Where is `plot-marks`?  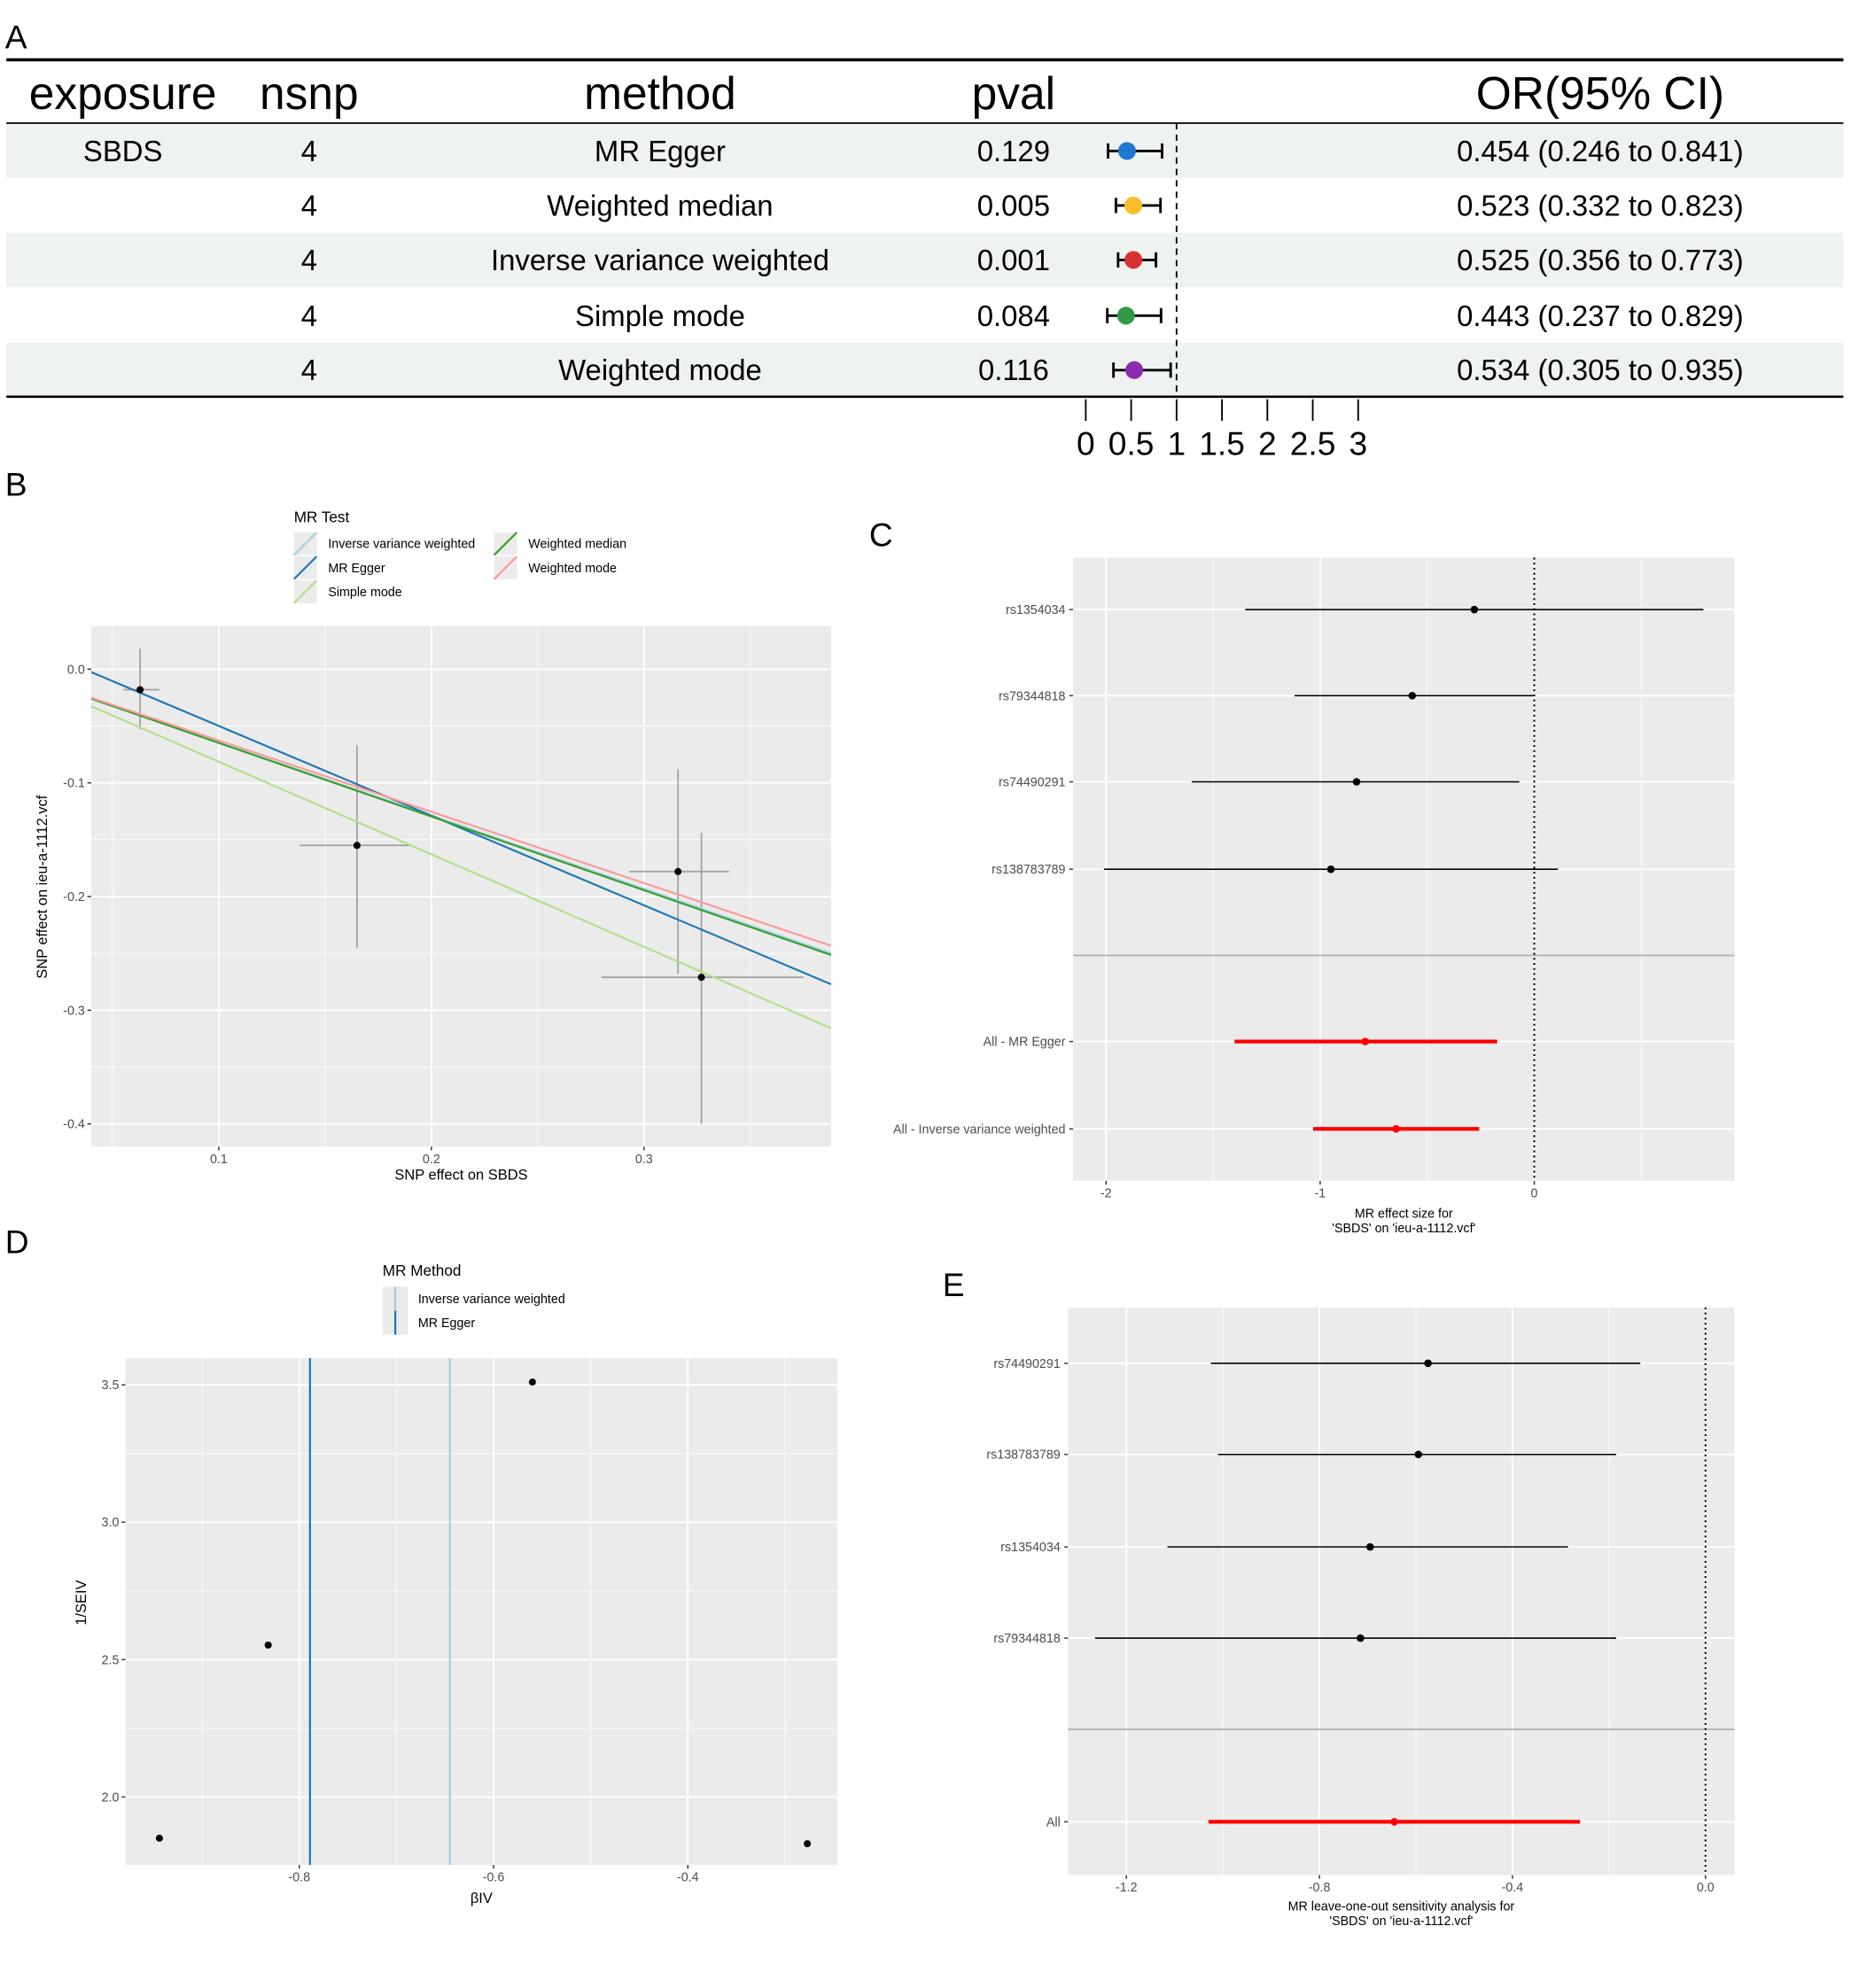
plot-marks is located at coordinates (460, 886).